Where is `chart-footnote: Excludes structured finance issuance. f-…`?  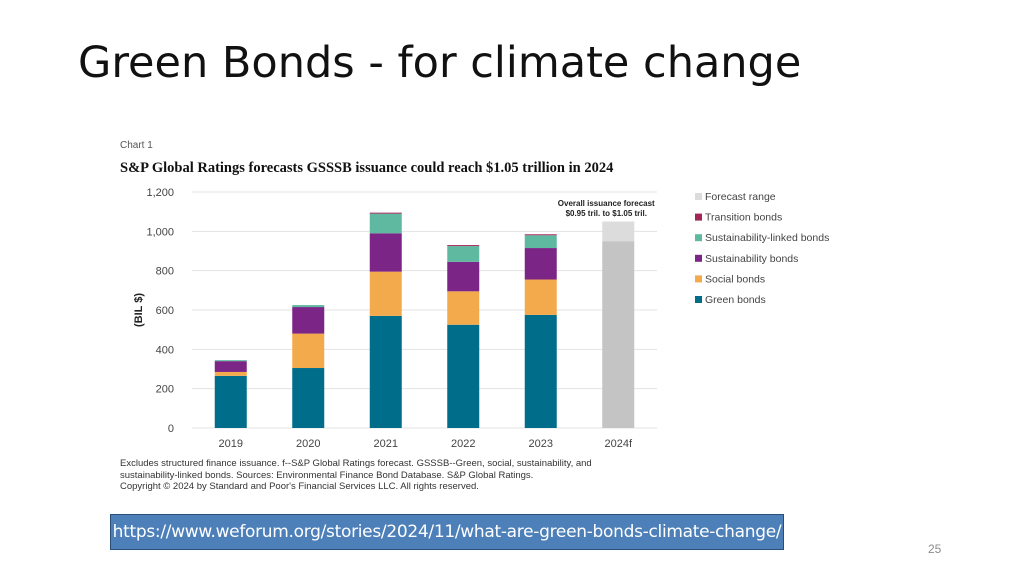 chart-footnote: Excludes structured finance issuance. f-… is located at coordinates (370, 475).